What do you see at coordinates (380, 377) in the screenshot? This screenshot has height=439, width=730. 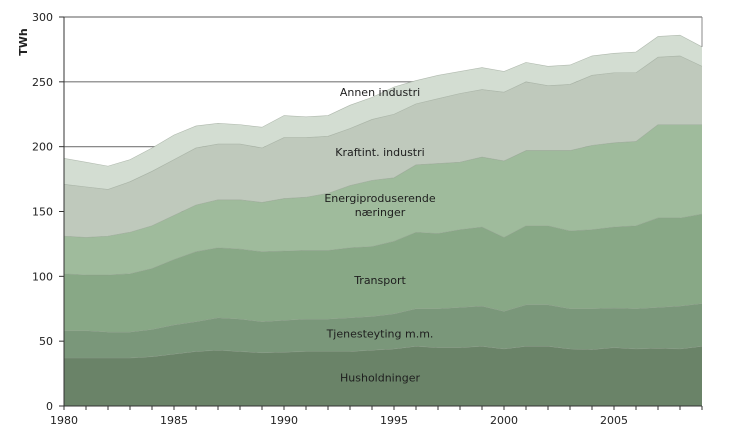 I see `series-label: Husholdninger` at bounding box center [380, 377].